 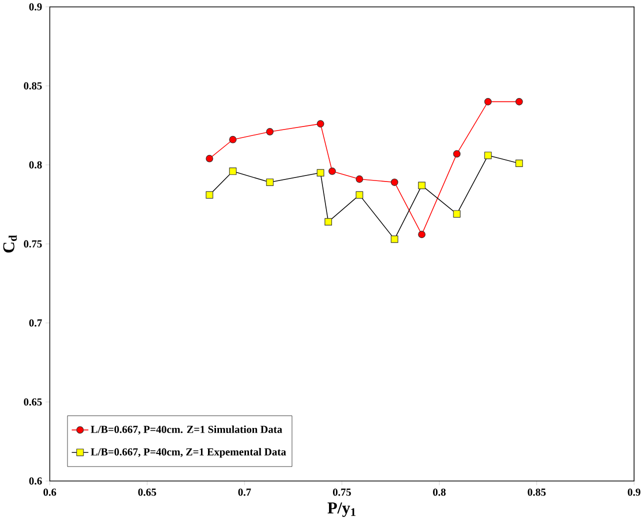 What do you see at coordinates (244, 492) in the screenshot?
I see `x-tick-label: 0.7` at bounding box center [244, 492].